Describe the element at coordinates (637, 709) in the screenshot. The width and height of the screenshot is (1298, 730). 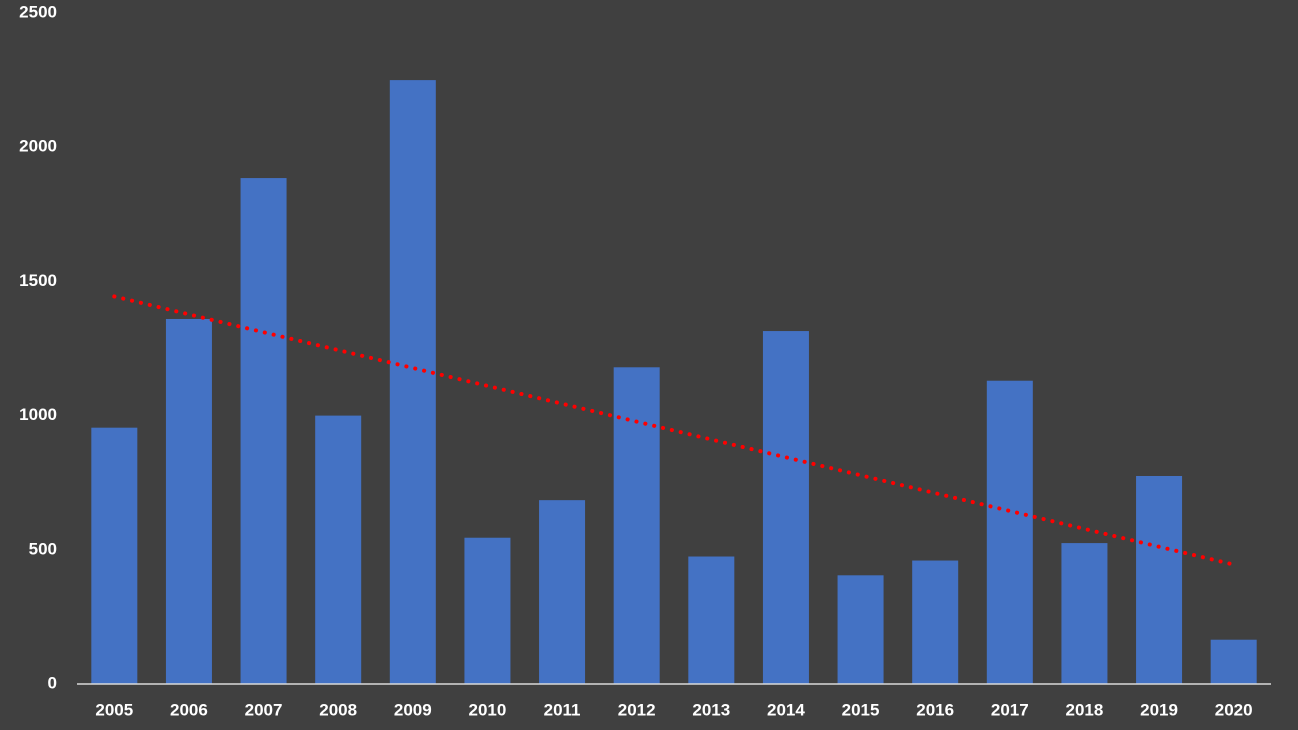
I see `x-tick-label: 2012` at that location.